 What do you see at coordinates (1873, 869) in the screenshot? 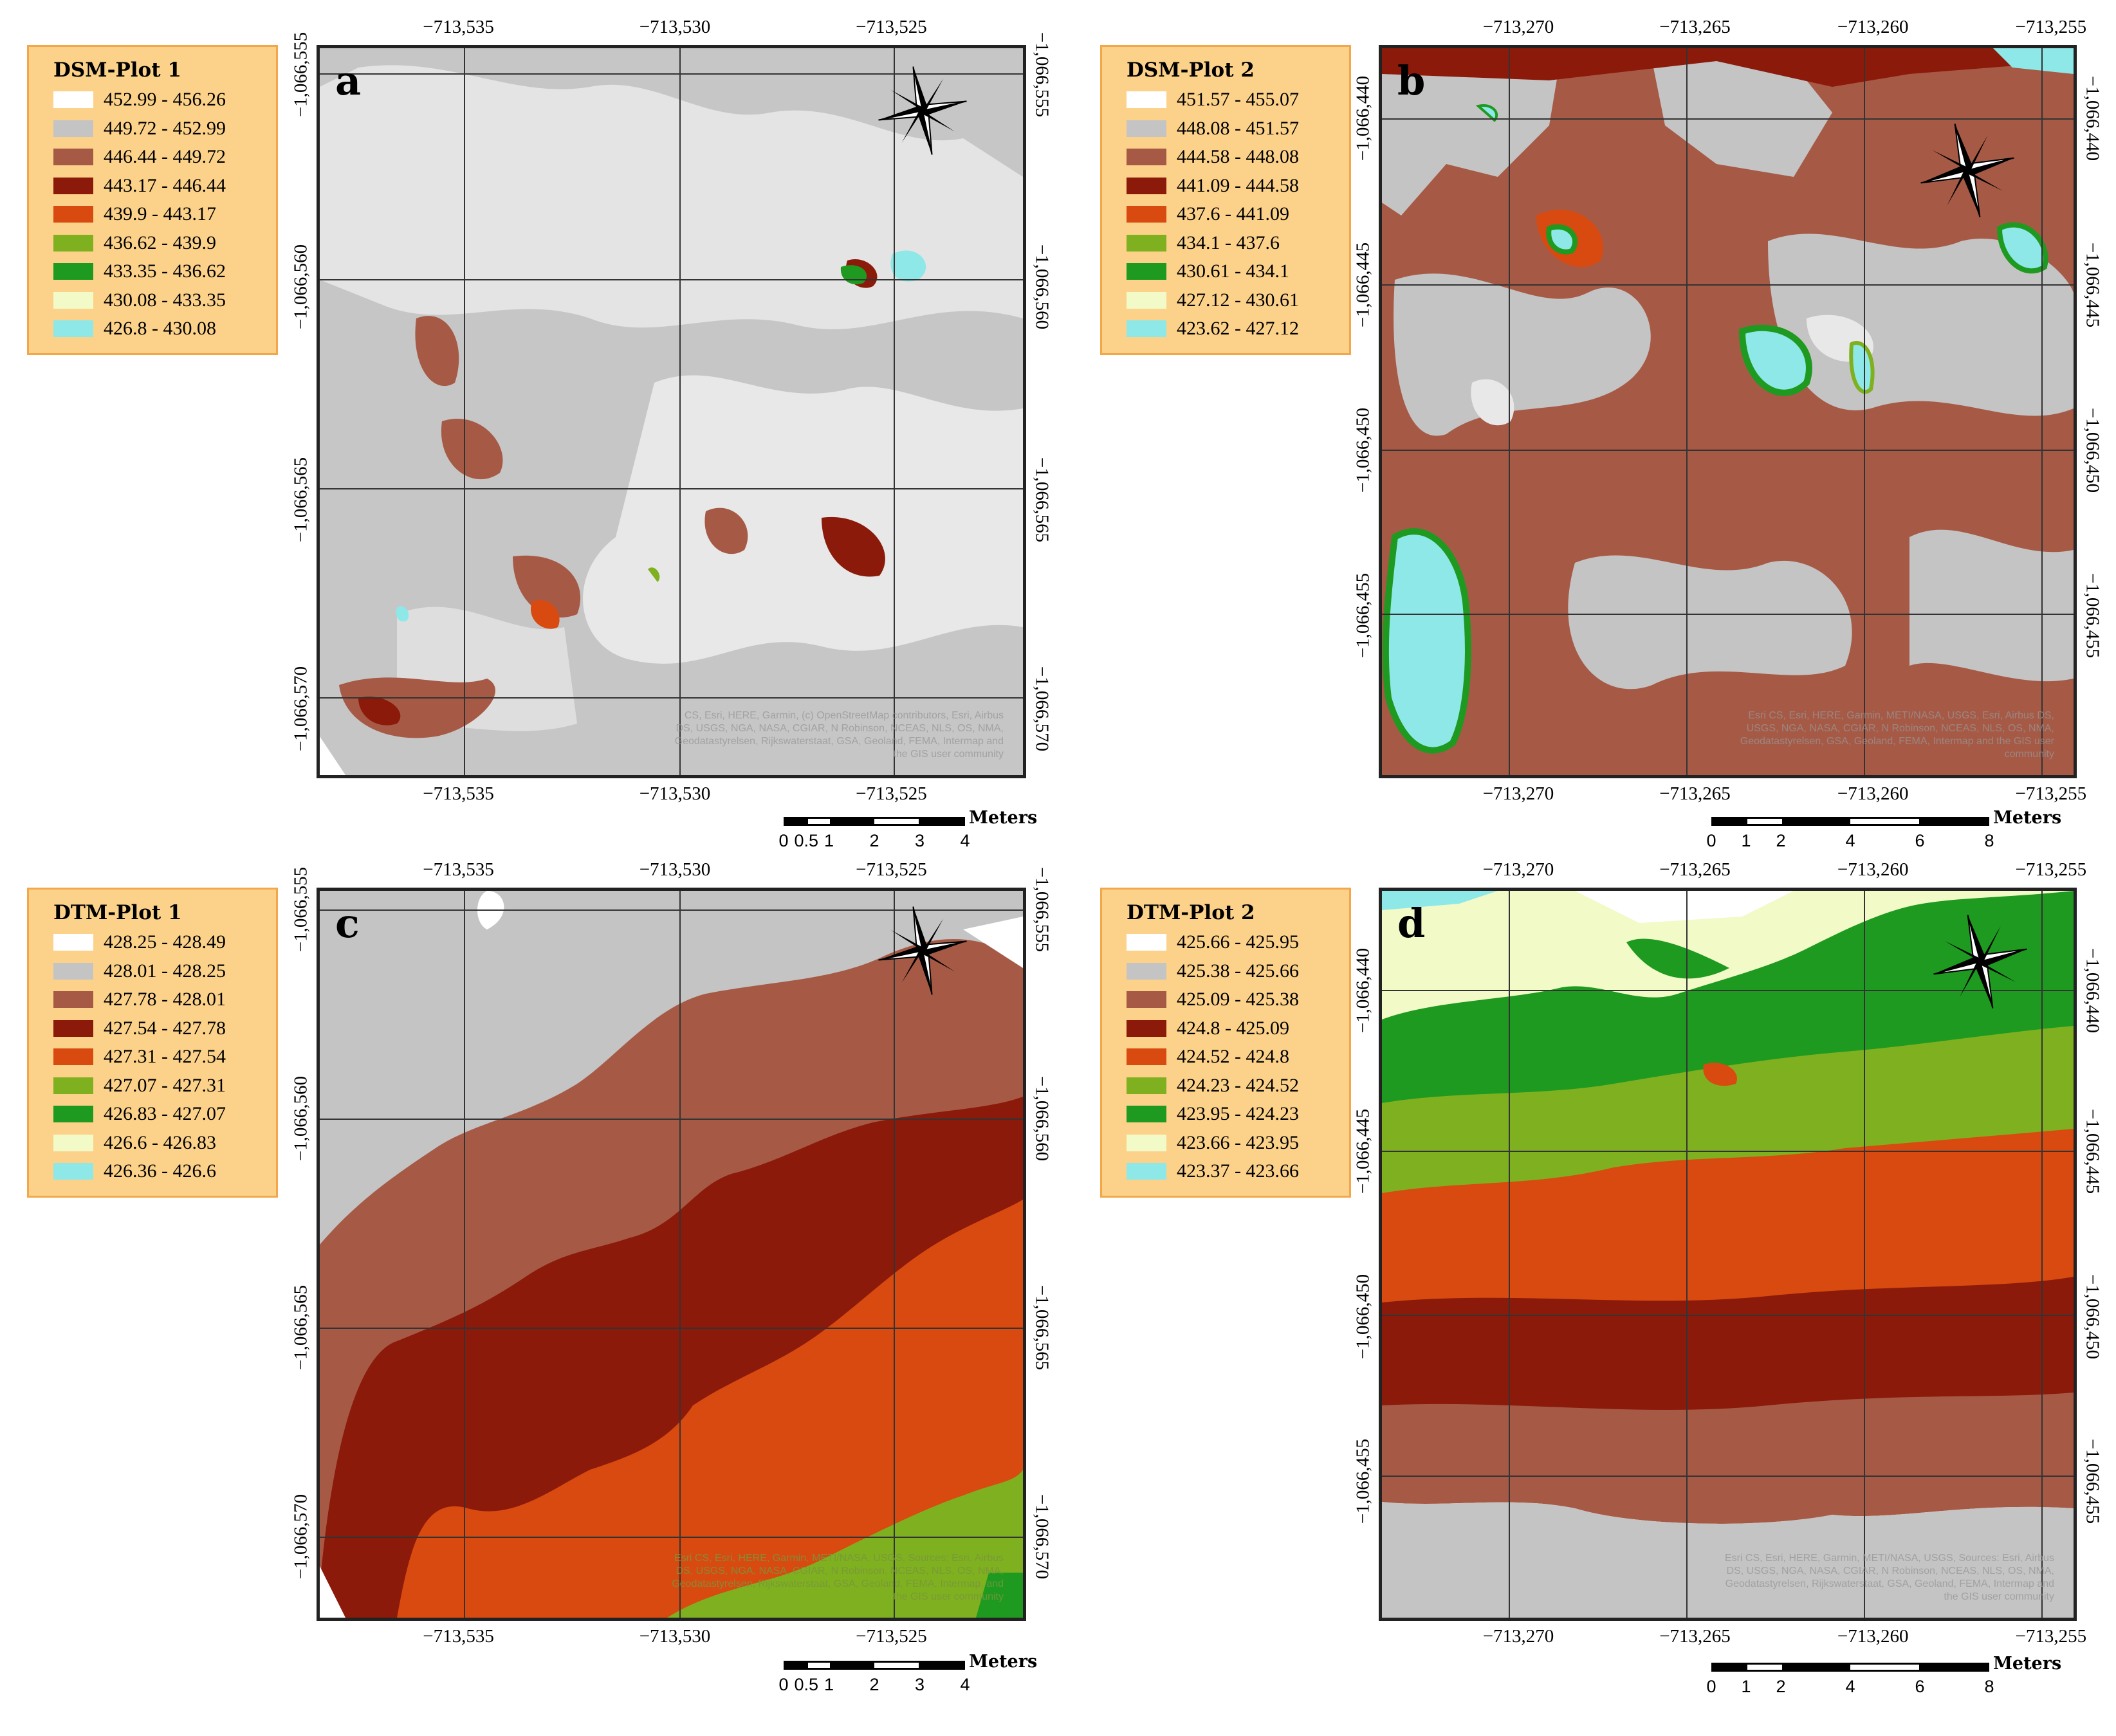
I see `tick-label: −713,260` at bounding box center [1873, 869].